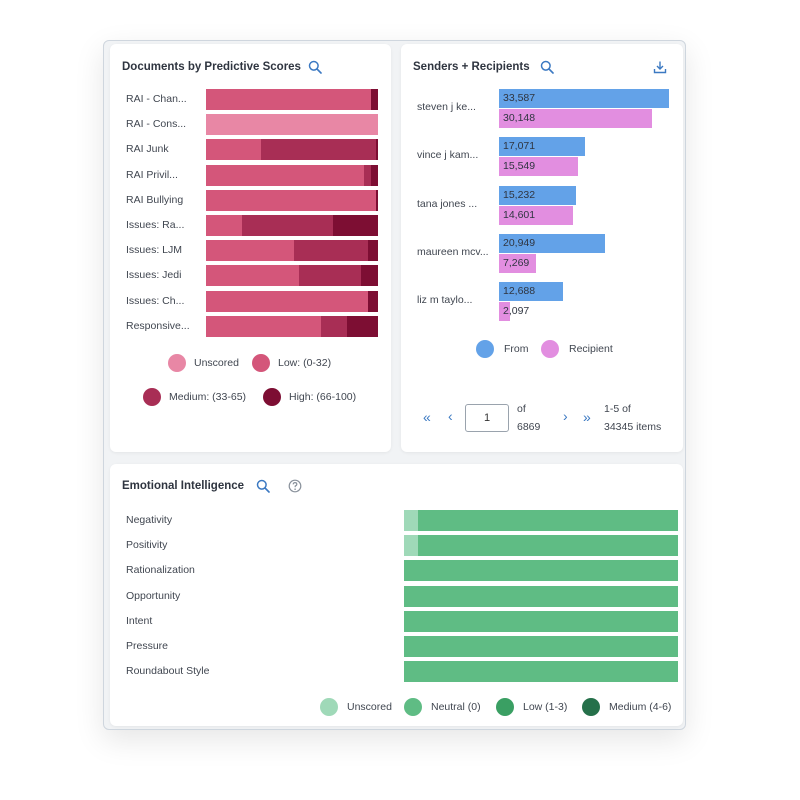  I want to click on legend-from: From, so click(502, 349).